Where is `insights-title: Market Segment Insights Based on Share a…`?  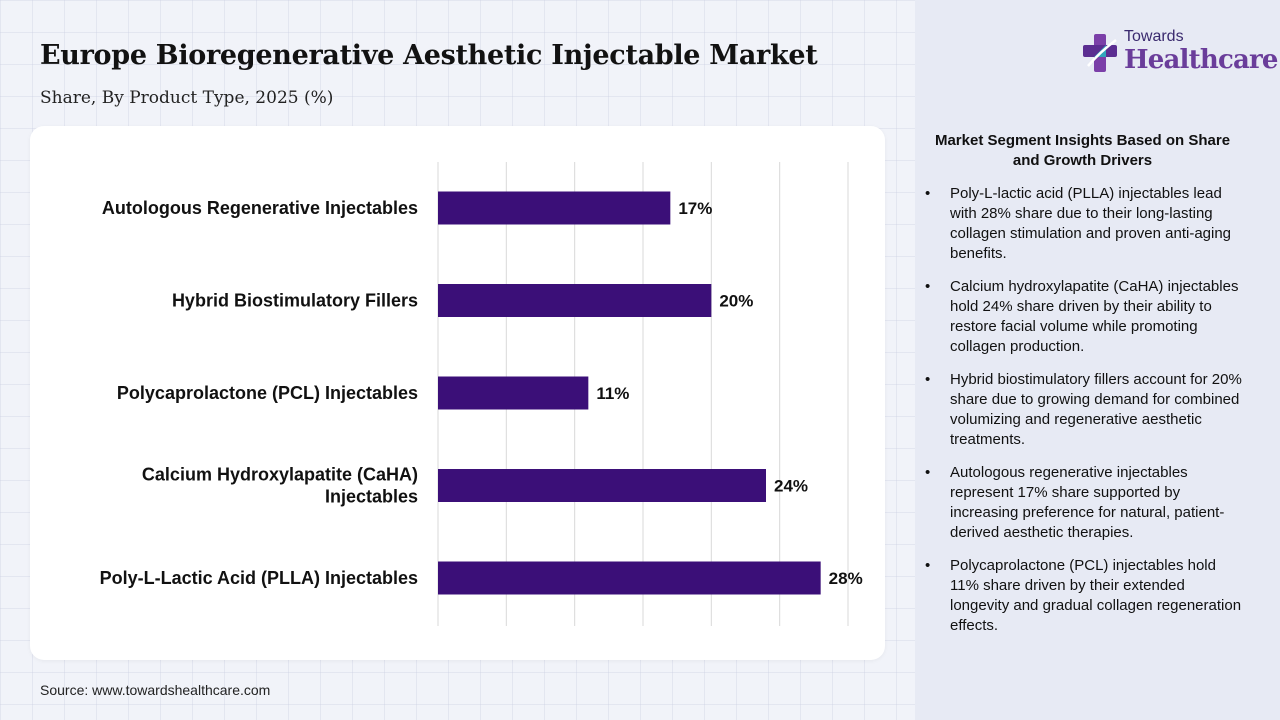
insights-title: Market Segment Insights Based on Share a… is located at coordinates (1082, 150).